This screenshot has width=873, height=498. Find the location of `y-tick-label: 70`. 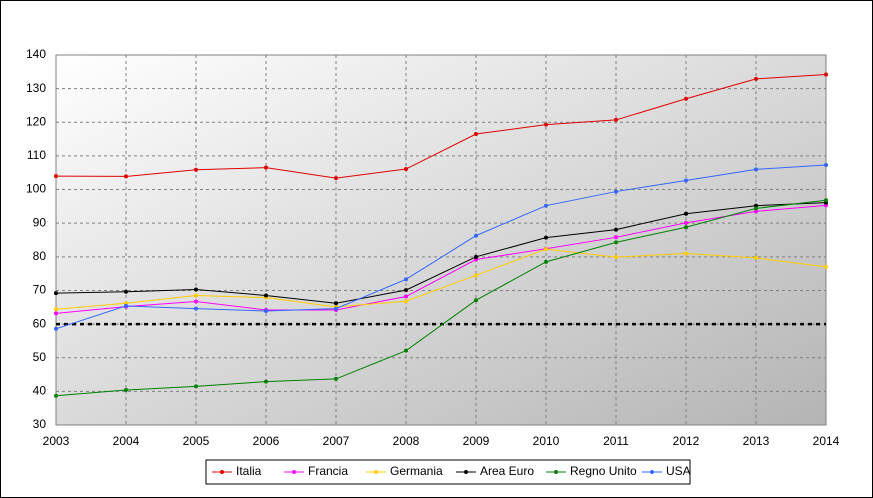

y-tick-label: 70 is located at coordinates (40, 290).